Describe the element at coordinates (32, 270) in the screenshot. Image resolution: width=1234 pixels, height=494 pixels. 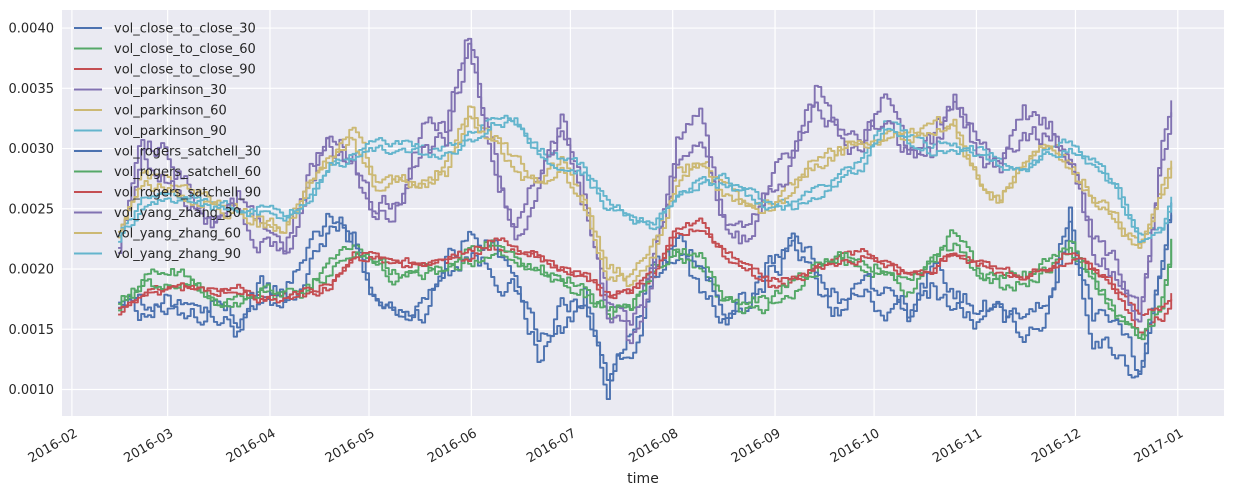
I see `y-tick-label: 0.0020` at that location.